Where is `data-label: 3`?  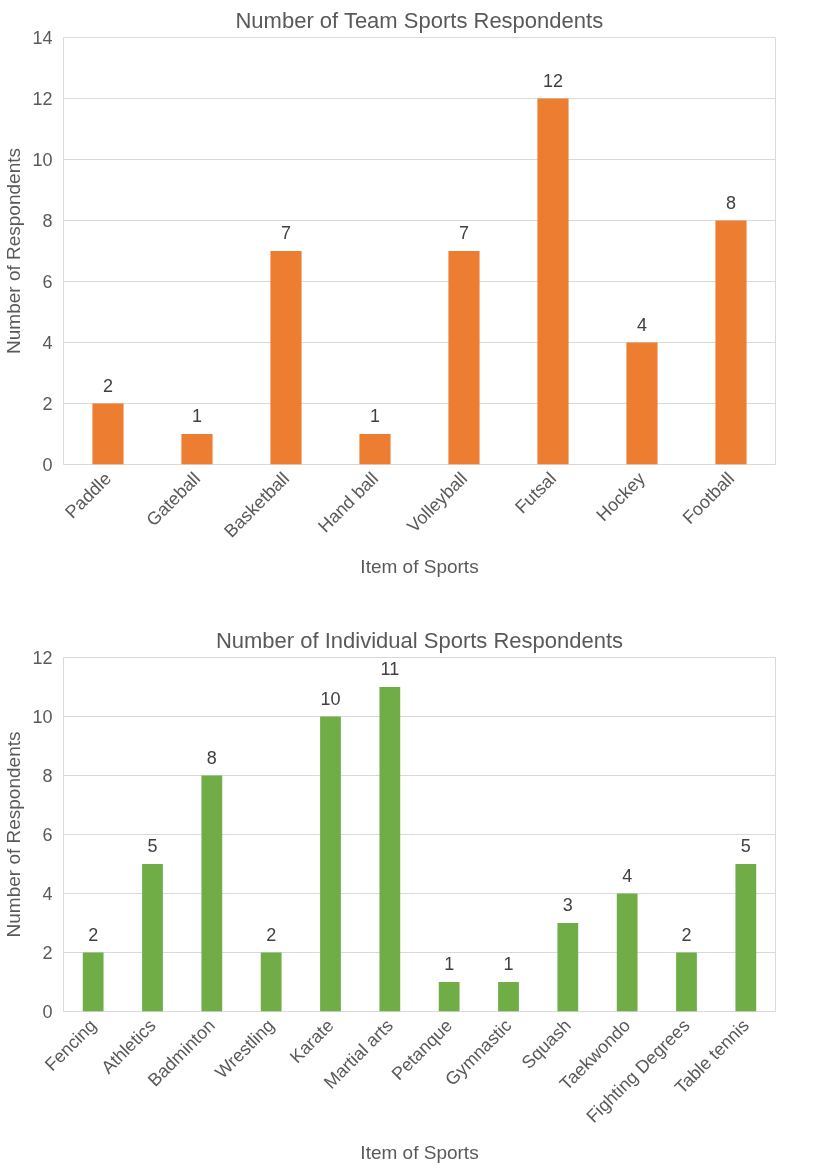
data-label: 3 is located at coordinates (567, 905).